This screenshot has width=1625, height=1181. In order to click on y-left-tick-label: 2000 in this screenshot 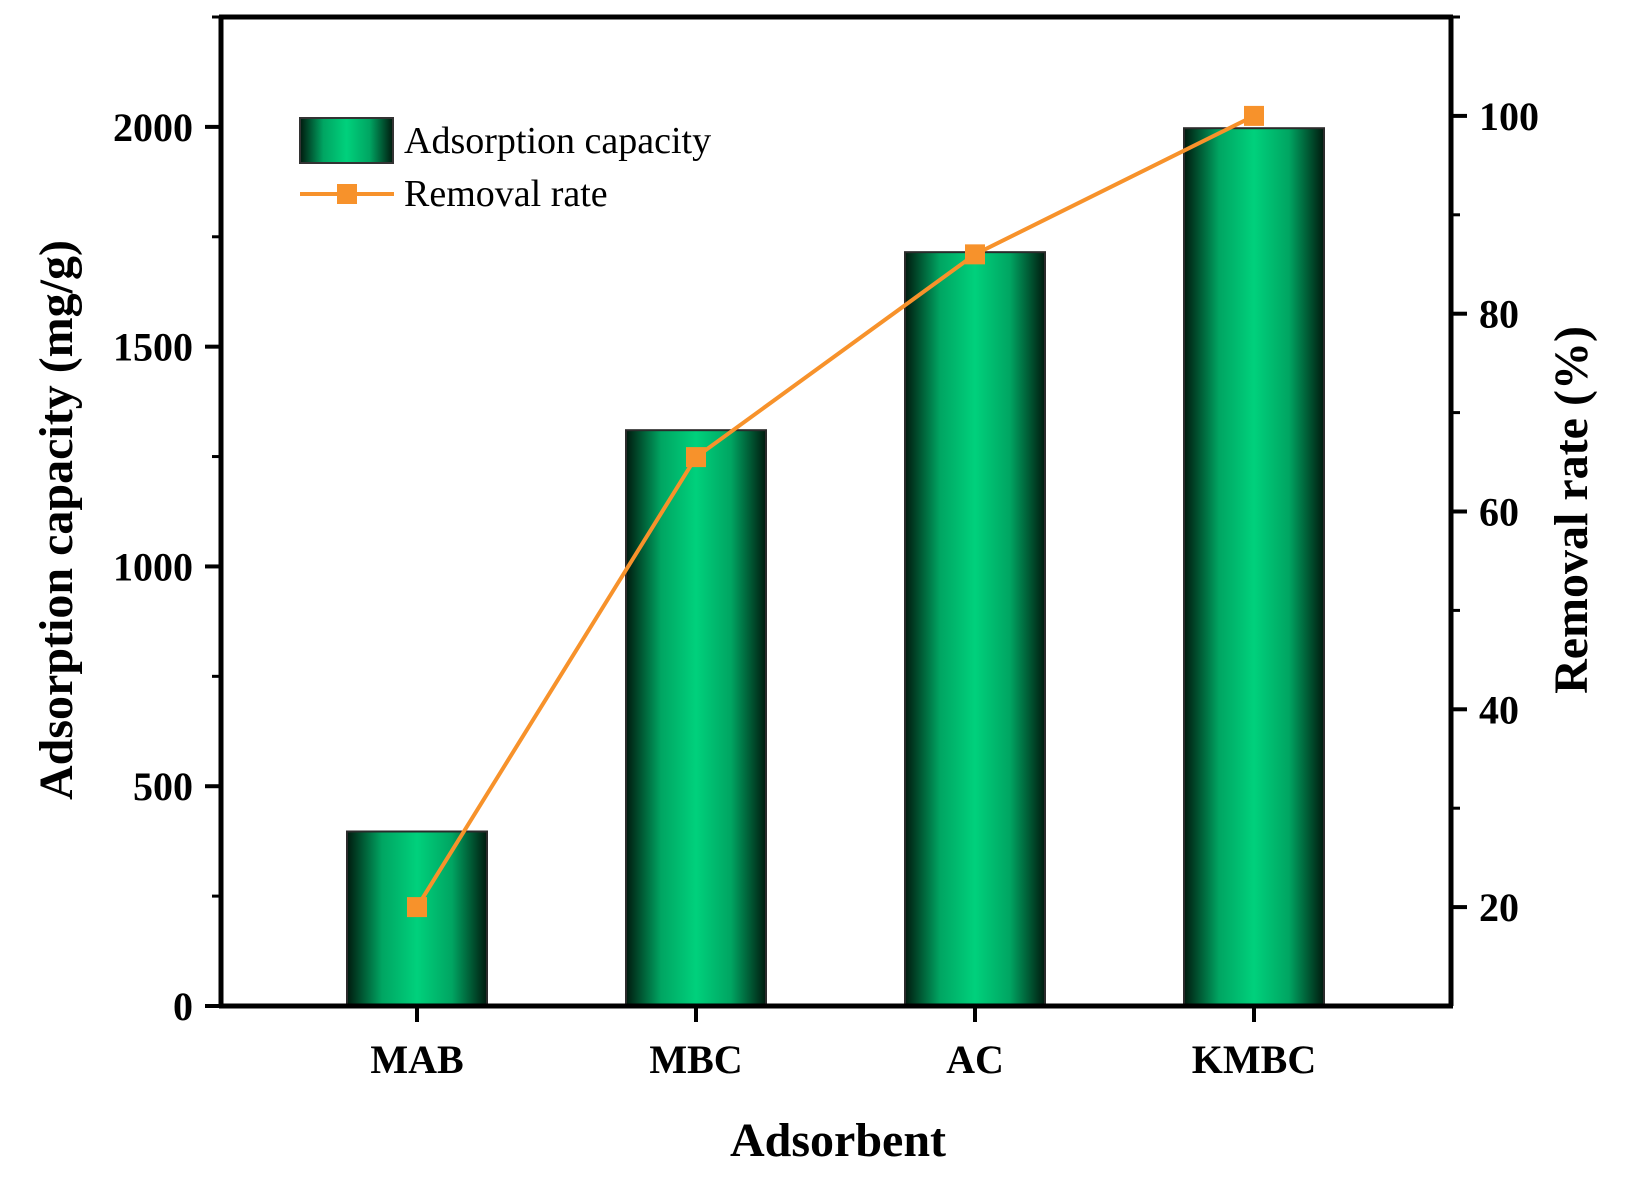, I will do `click(153, 127)`.